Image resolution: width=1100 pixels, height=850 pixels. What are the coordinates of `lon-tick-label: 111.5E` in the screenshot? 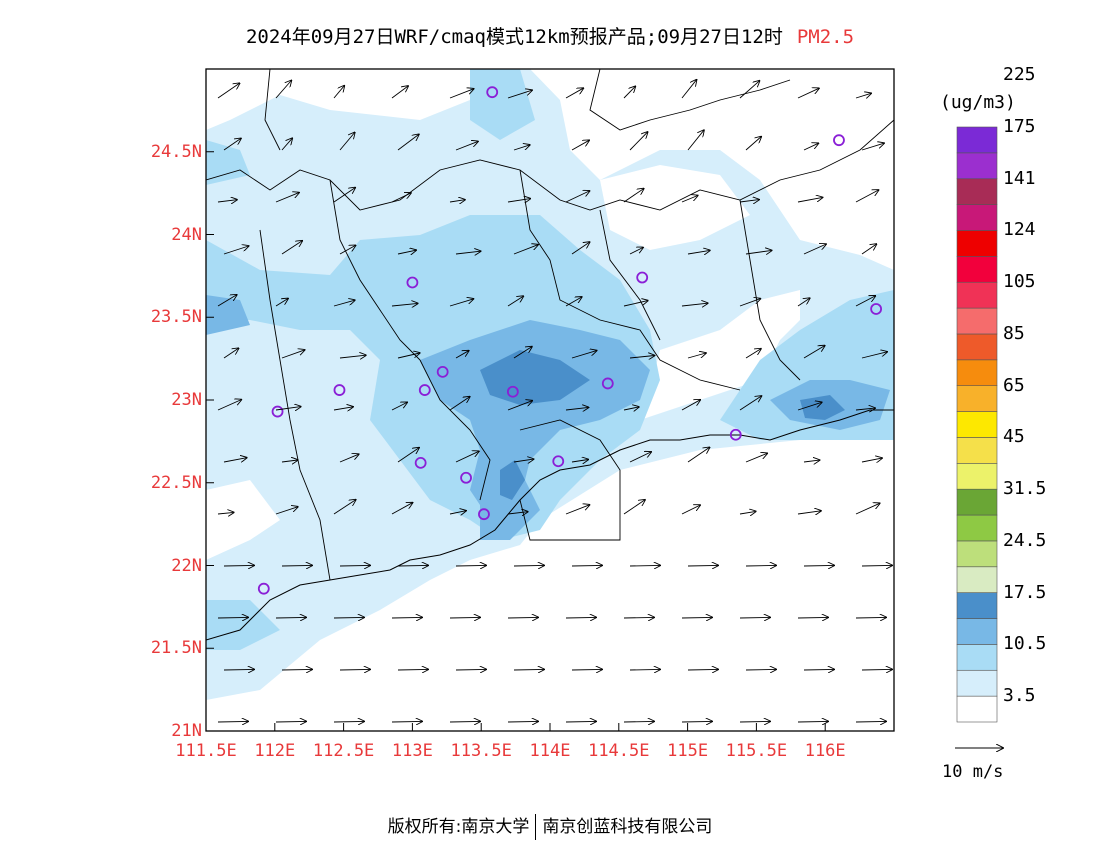 It's located at (206, 751).